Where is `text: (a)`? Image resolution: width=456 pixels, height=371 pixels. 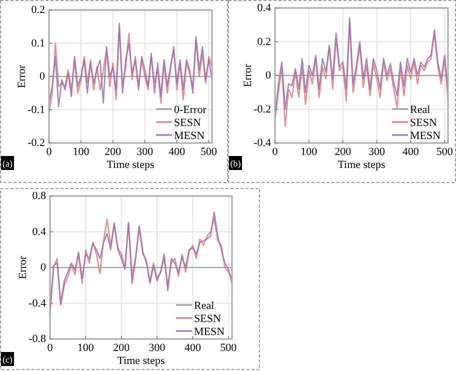 text: (a) is located at coordinates (7, 163).